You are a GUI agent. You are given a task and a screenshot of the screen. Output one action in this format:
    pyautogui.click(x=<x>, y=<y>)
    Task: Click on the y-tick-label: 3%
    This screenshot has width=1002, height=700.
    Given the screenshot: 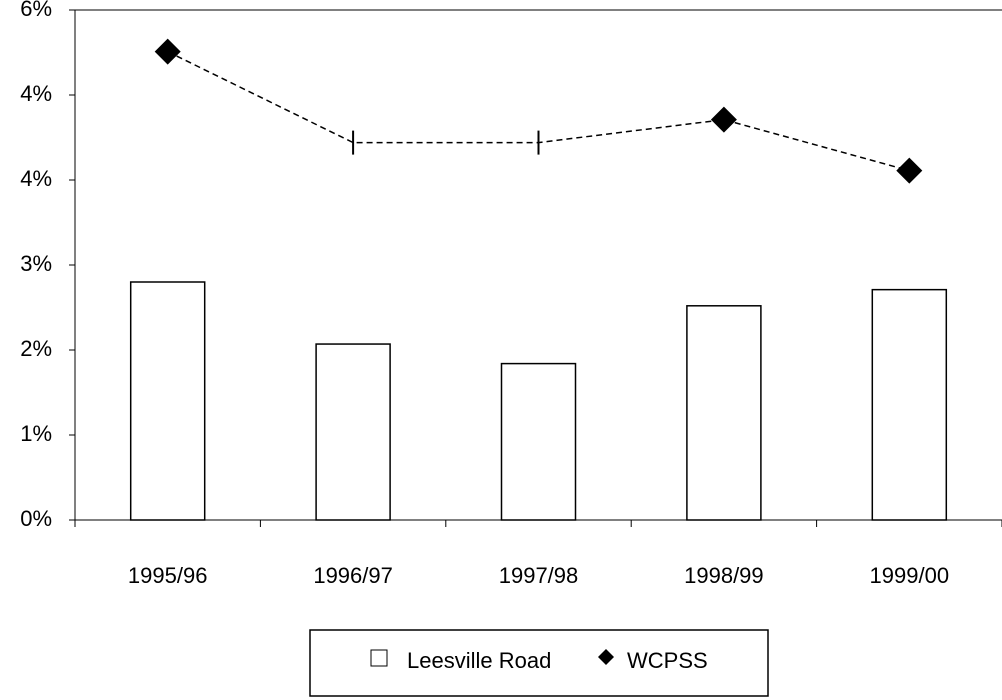 What is the action you would take?
    pyautogui.click(x=36, y=263)
    